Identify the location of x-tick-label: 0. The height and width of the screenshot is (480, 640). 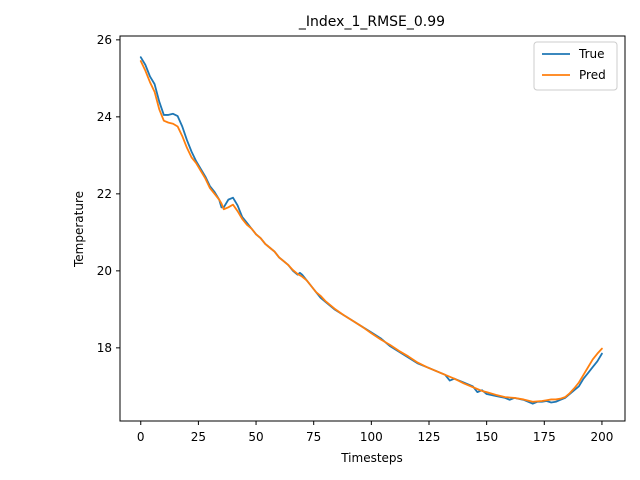
(141, 437).